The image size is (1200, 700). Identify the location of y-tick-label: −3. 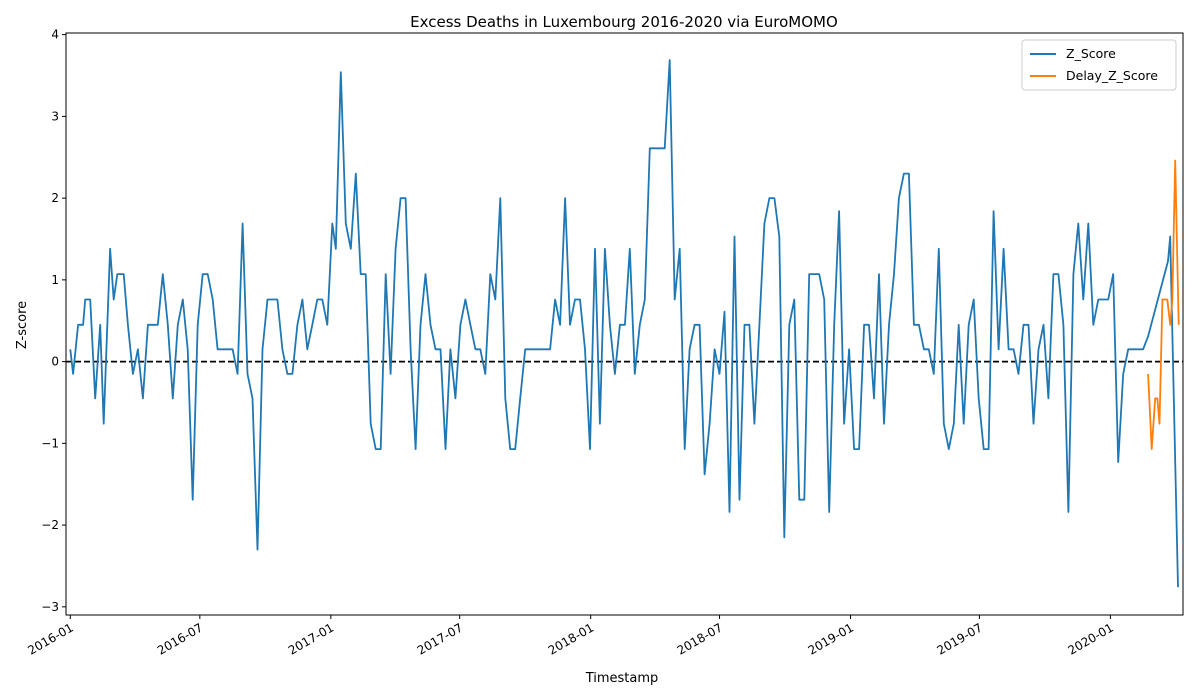
(50, 607).